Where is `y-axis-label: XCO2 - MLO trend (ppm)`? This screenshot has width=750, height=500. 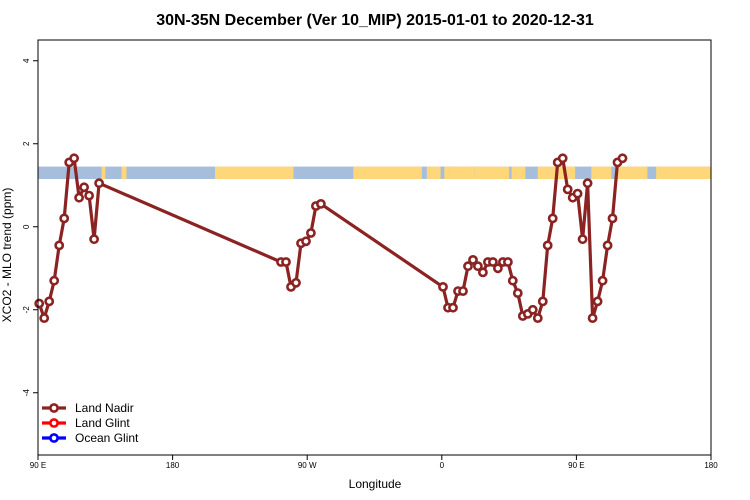
y-axis-label: XCO2 - MLO trend (ppm) is located at coordinates (7, 255).